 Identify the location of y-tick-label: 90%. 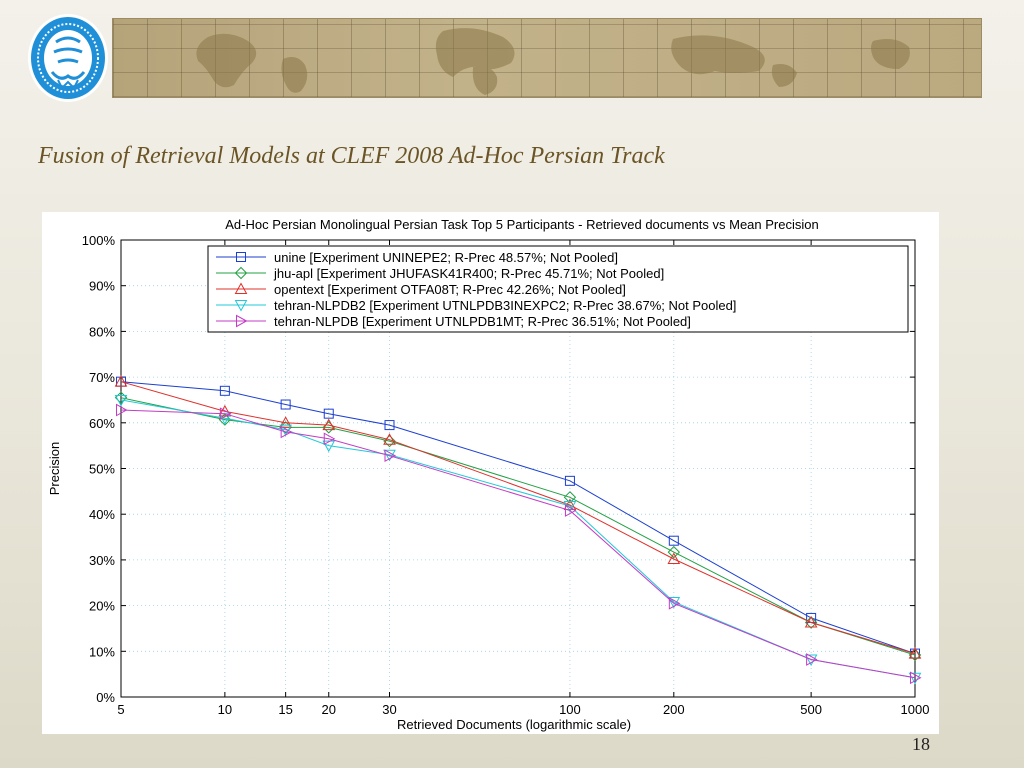
(102, 286).